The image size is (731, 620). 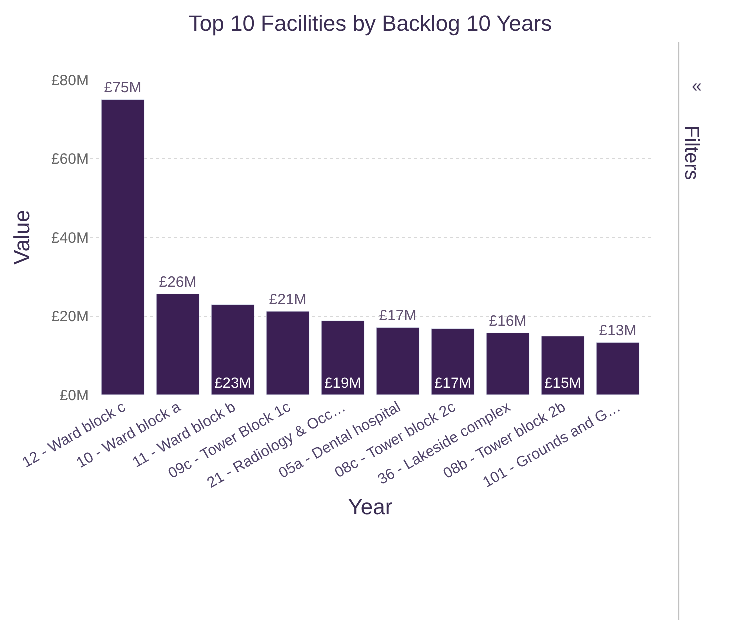 I want to click on data-label: £19M, so click(x=343, y=384).